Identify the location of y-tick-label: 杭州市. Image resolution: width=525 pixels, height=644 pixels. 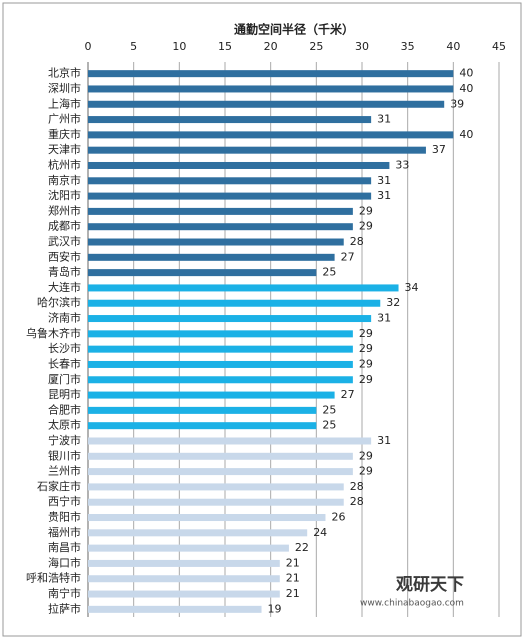
(64, 164).